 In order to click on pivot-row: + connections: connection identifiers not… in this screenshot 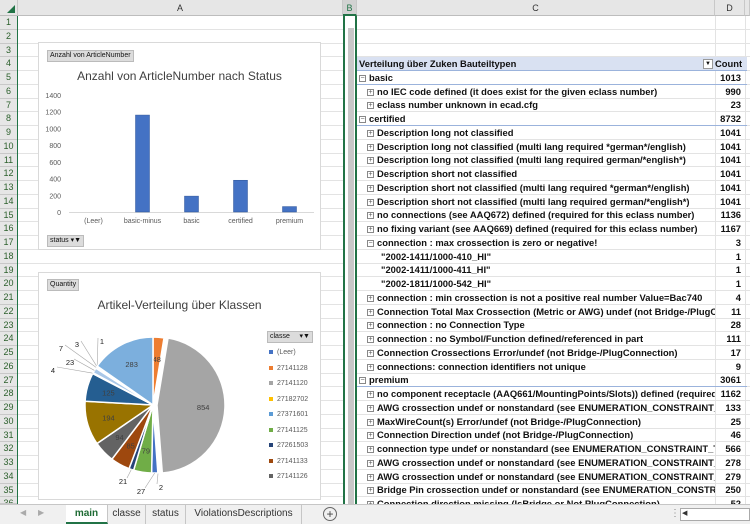, I will do `click(552, 367)`.